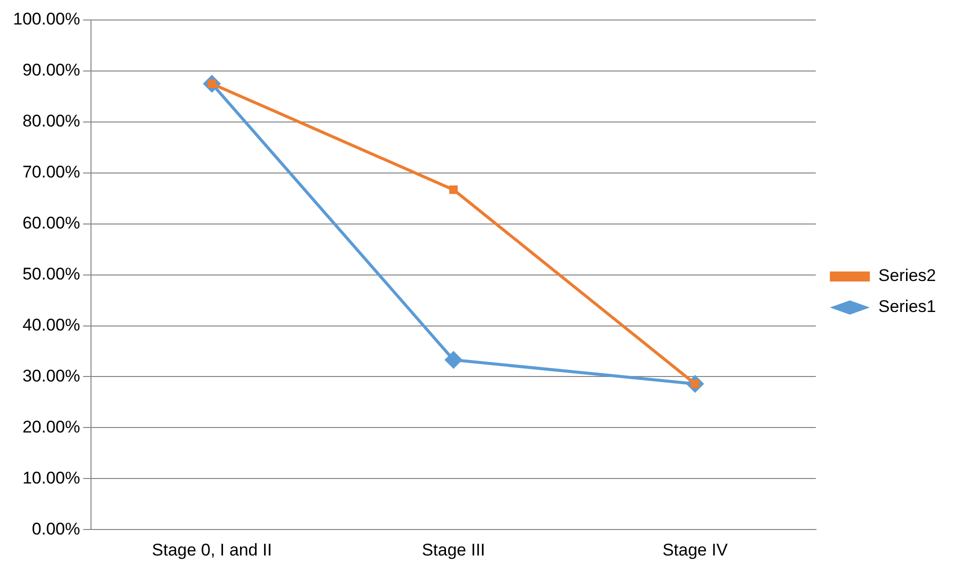  Describe the element at coordinates (56, 528) in the screenshot. I see `y-tick-label: 0.00%` at that location.